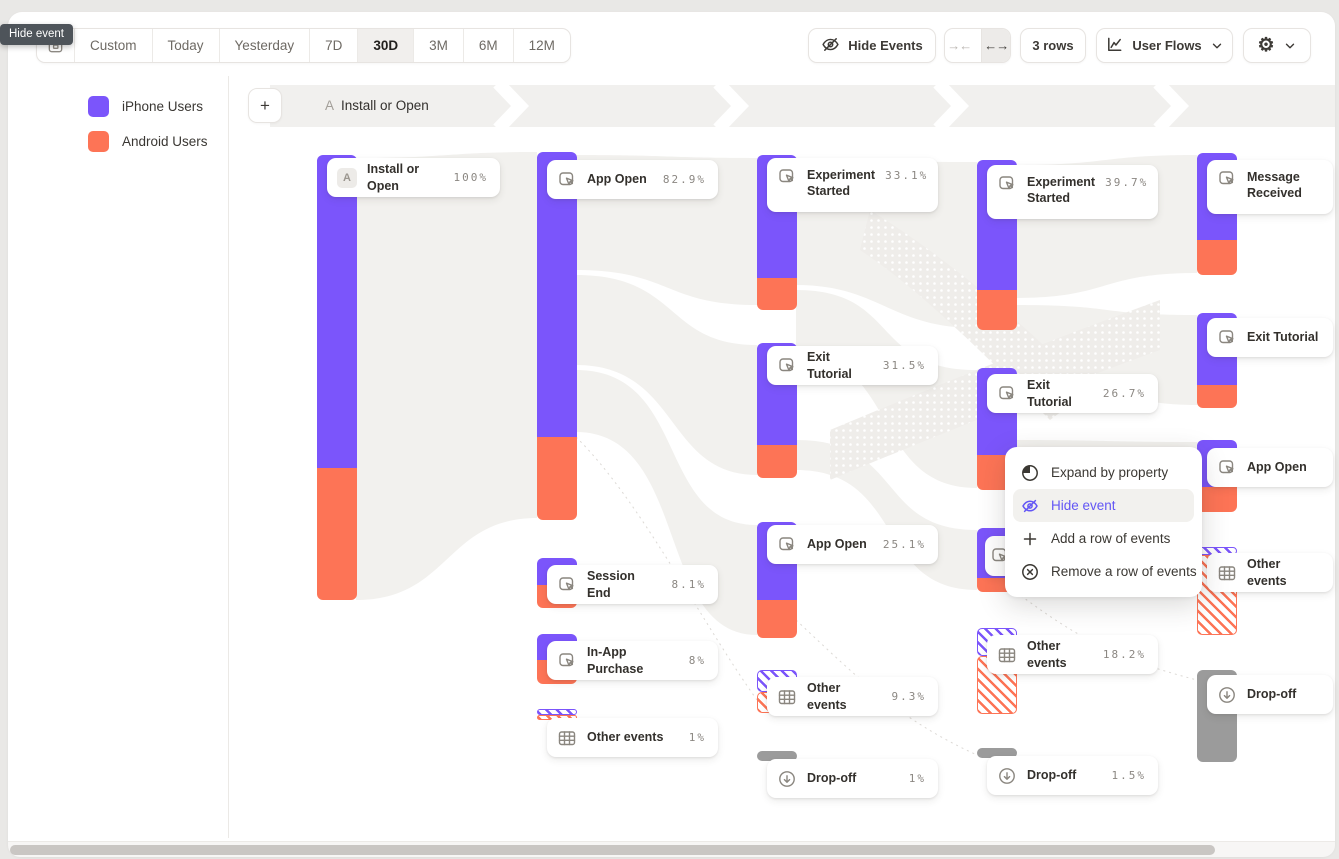 This screenshot has height=859, width=1339. What do you see at coordinates (489, 45) in the screenshot?
I see `date-range-6m: 6M` at bounding box center [489, 45].